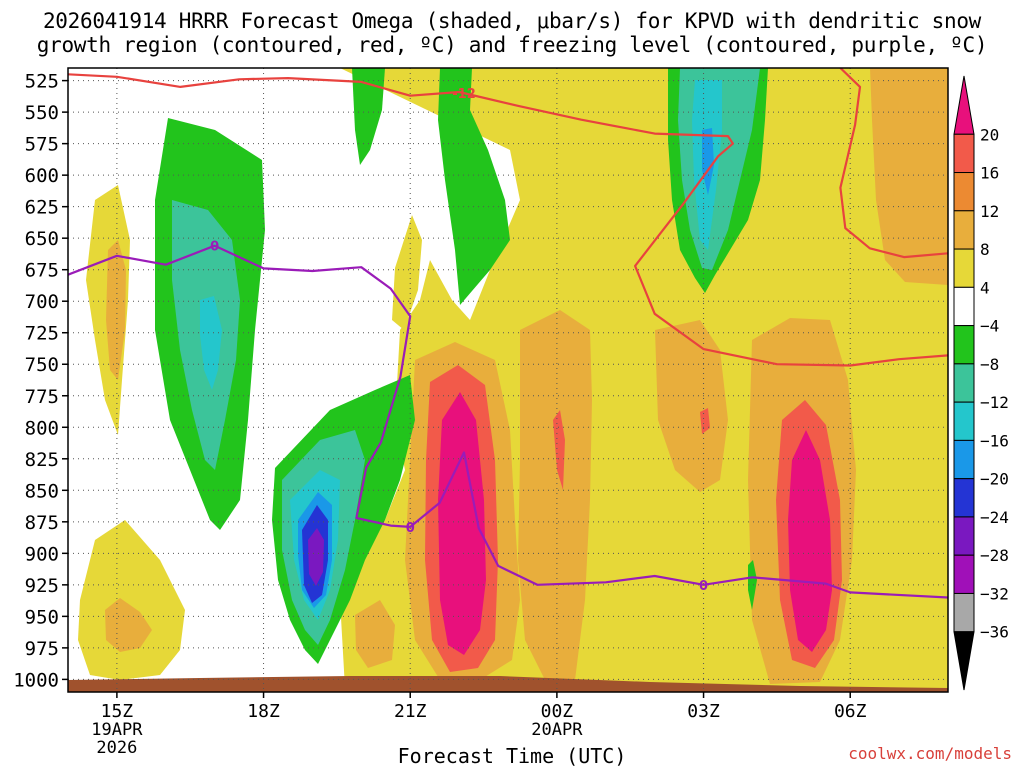 The image size is (1024, 768). Describe the element at coordinates (410, 711) in the screenshot. I see `x-tick-label: 21Z` at that location.